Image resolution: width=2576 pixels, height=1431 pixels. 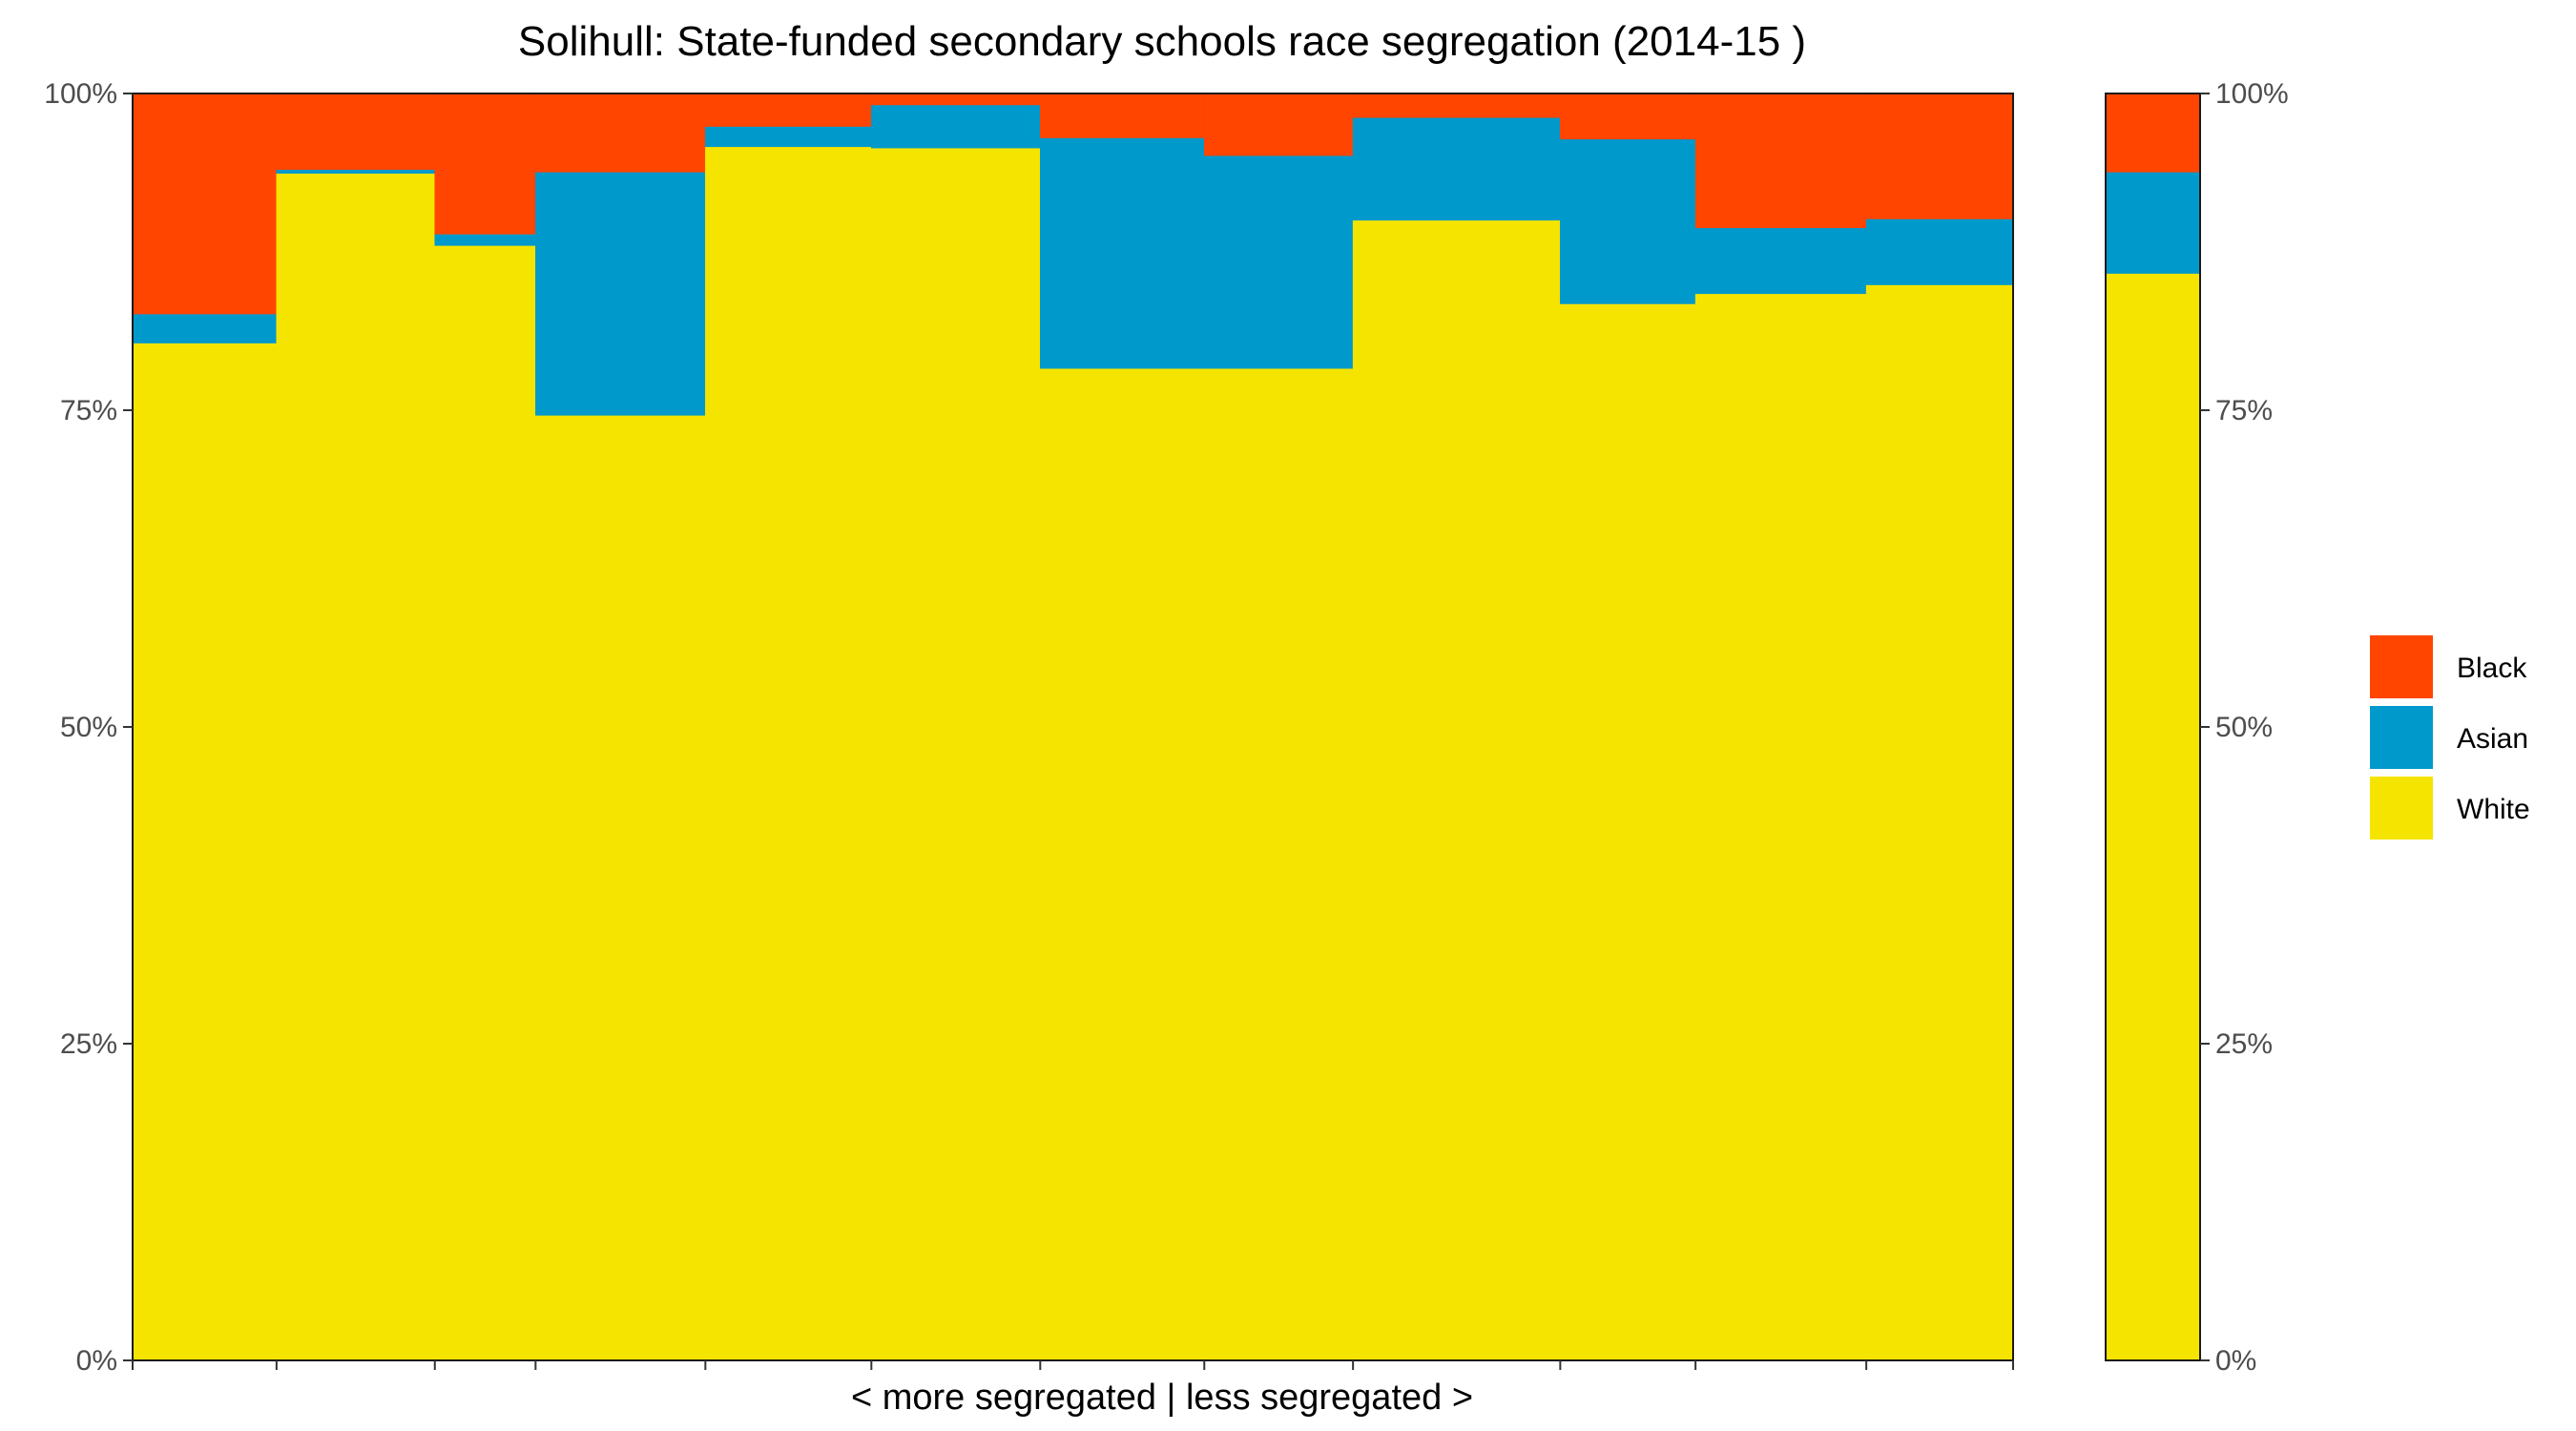 I want to click on bar-schools-11-black, so click(x=1780, y=161).